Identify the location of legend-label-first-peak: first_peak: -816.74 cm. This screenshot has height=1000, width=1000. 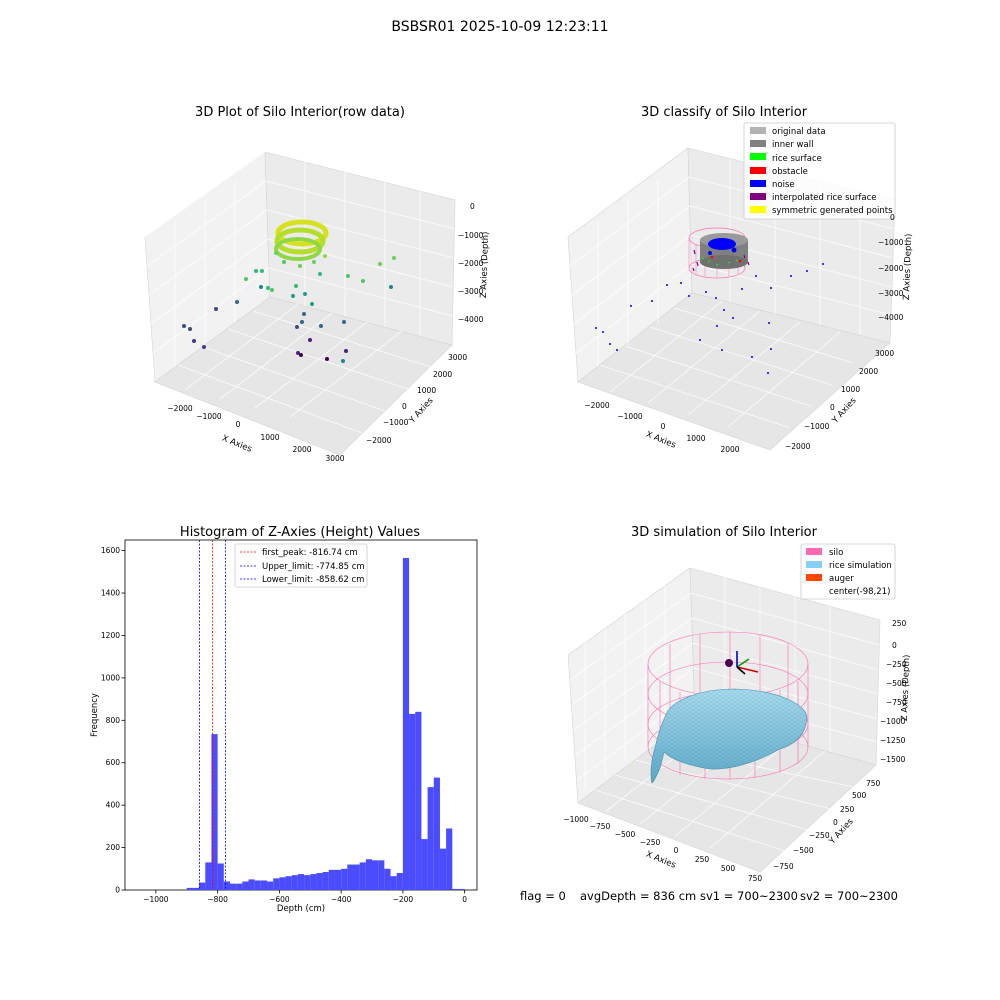
(310, 553).